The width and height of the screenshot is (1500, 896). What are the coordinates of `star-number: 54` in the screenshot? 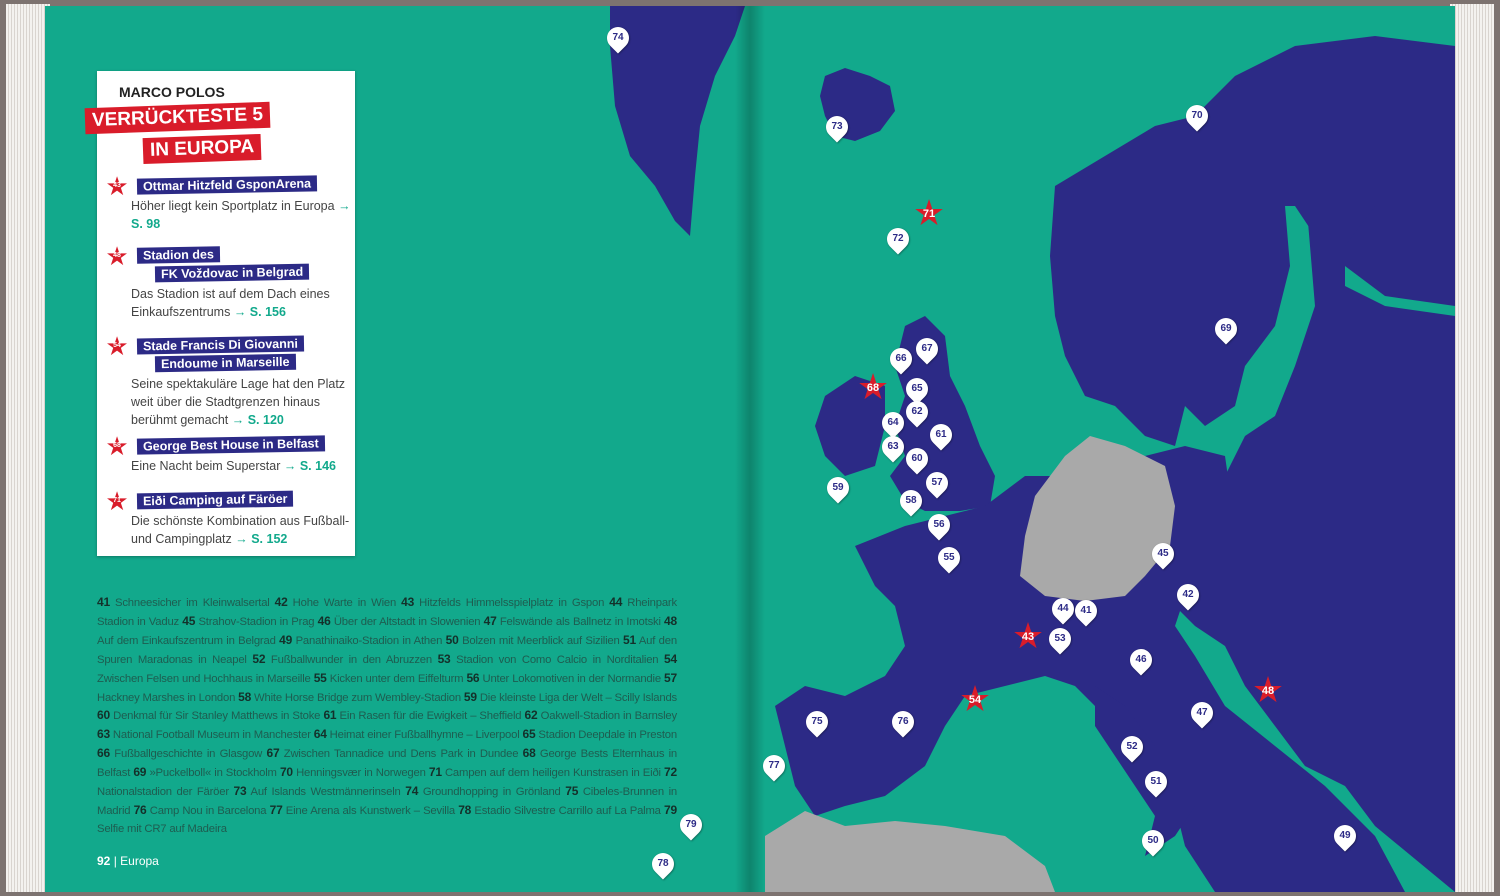 It's located at (975, 700).